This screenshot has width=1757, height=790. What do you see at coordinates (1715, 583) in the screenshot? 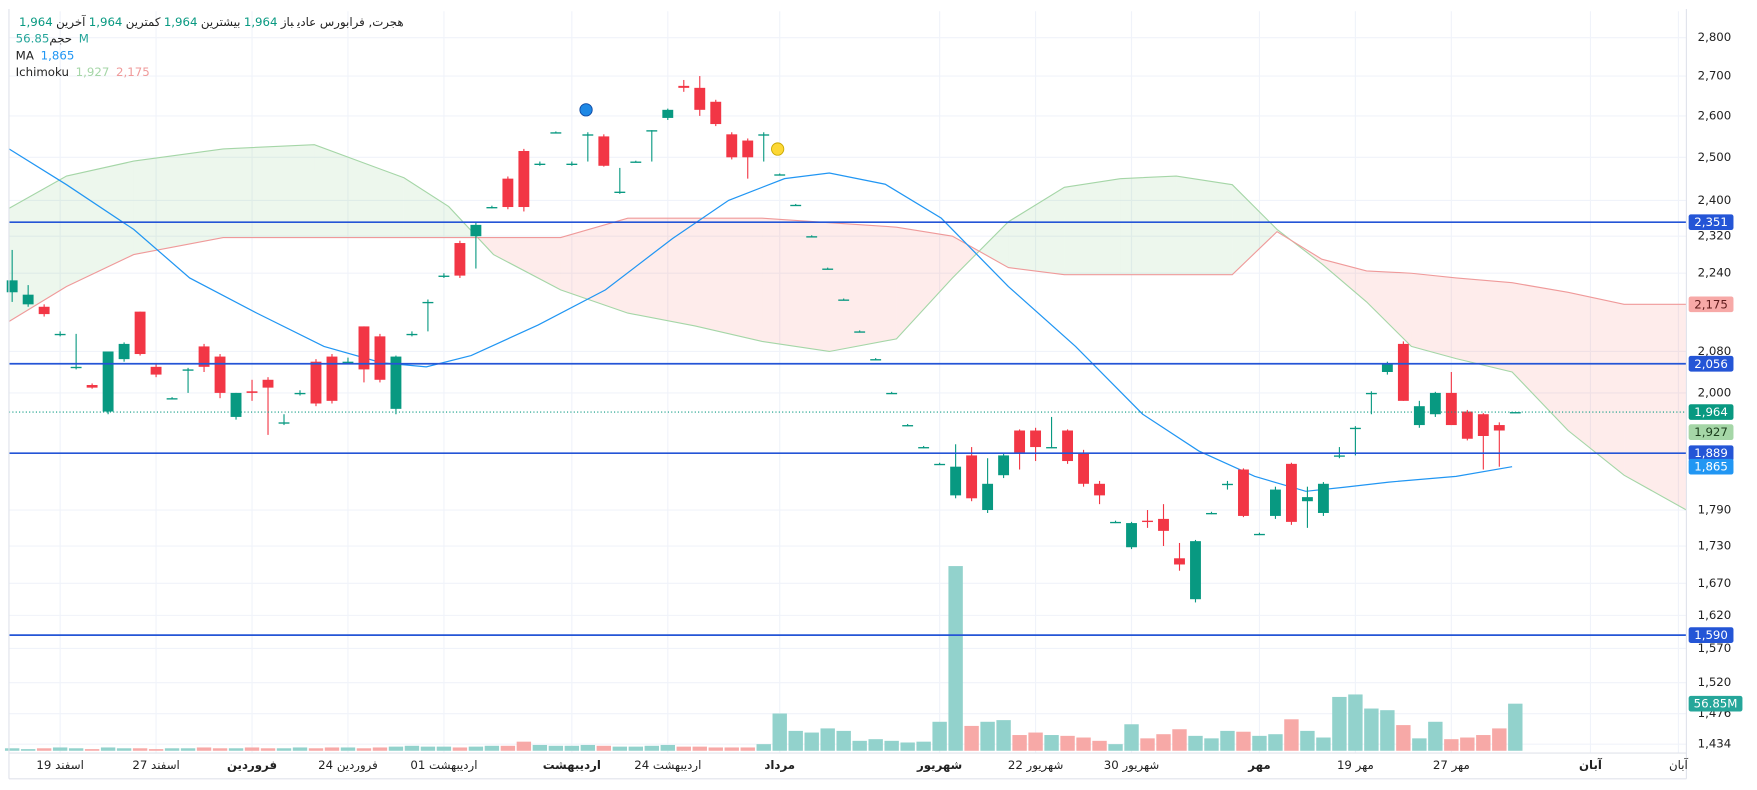
I see `y-tick-label: 1,670` at bounding box center [1715, 583].